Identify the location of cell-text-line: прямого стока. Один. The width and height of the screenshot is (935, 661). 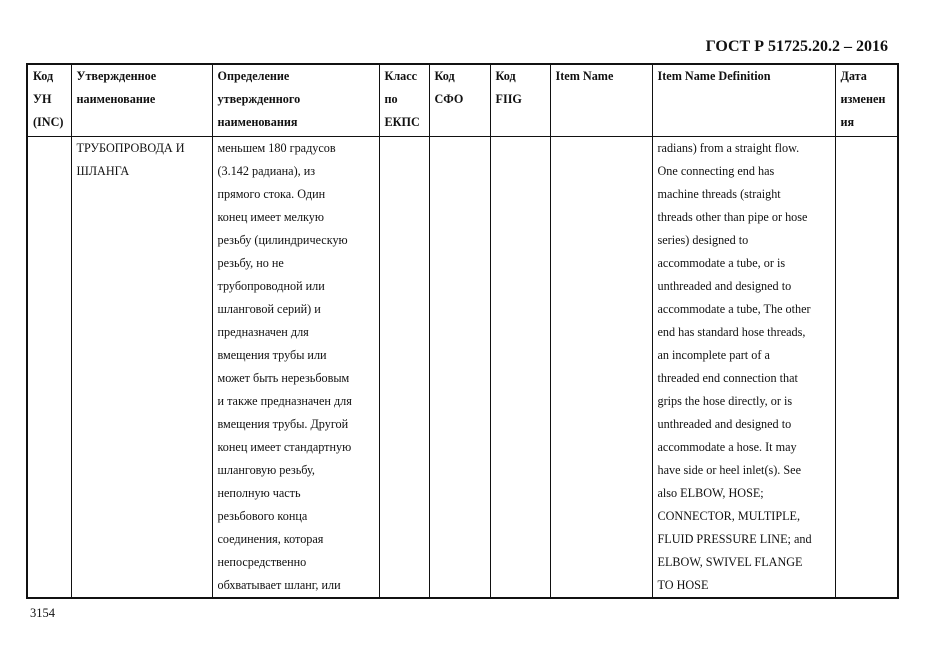
(271, 194).